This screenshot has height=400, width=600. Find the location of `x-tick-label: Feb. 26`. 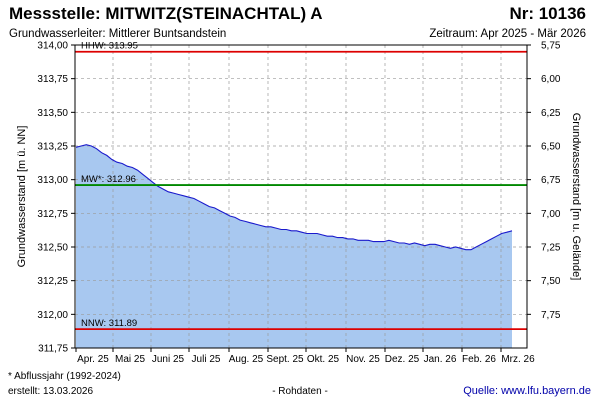

x-tick-label: Feb. 26 is located at coordinates (479, 359).